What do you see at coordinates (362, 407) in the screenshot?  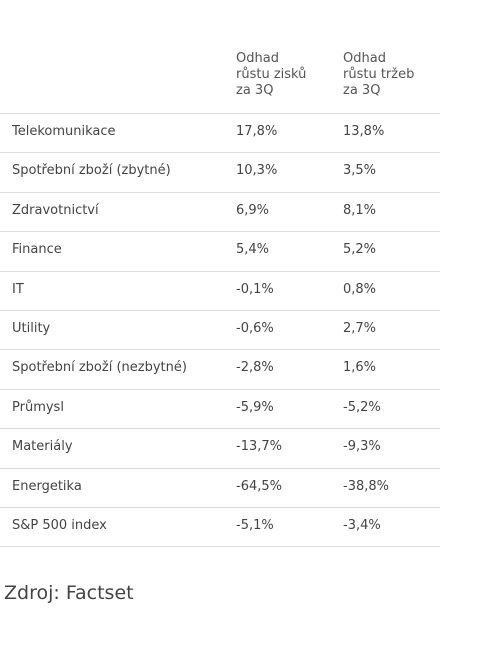 I see `cell-value: -5,2%` at bounding box center [362, 407].